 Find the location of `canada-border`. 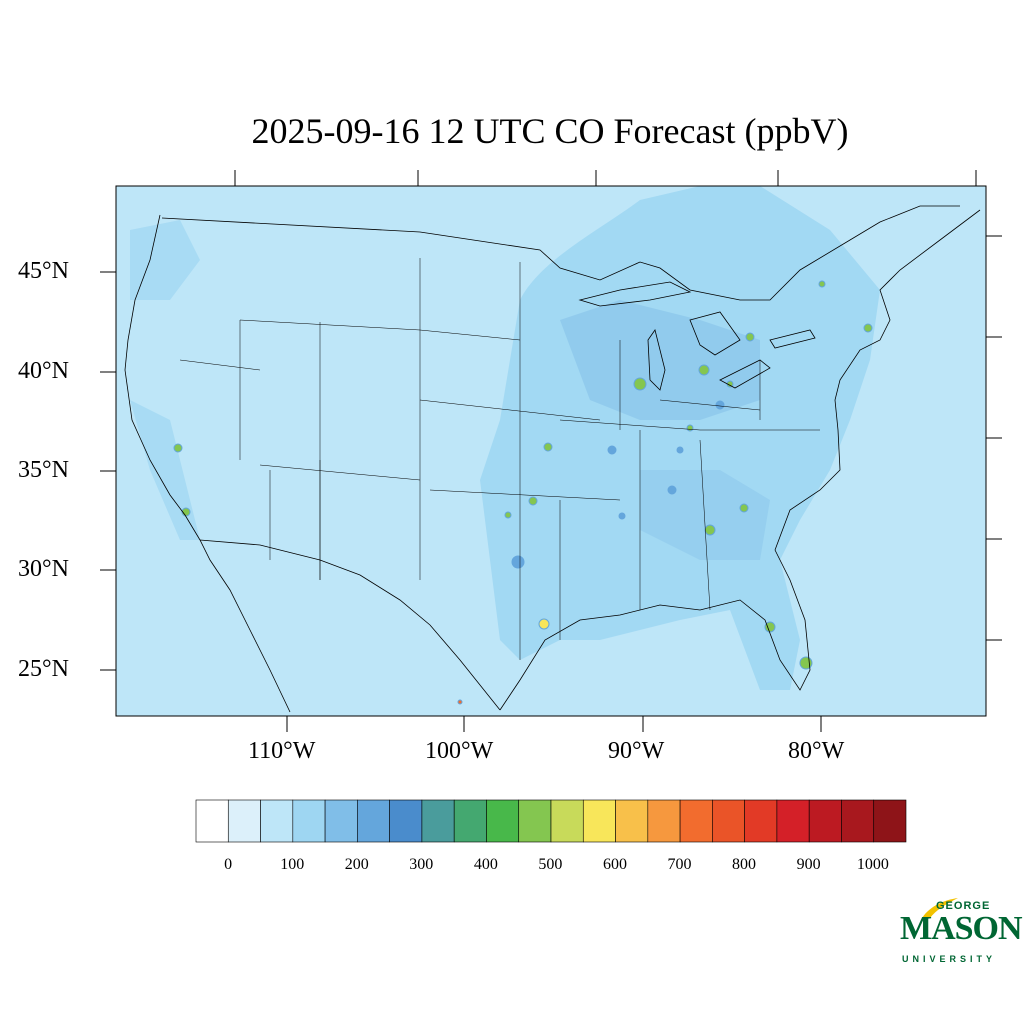

canada-border is located at coordinates (560, 253).